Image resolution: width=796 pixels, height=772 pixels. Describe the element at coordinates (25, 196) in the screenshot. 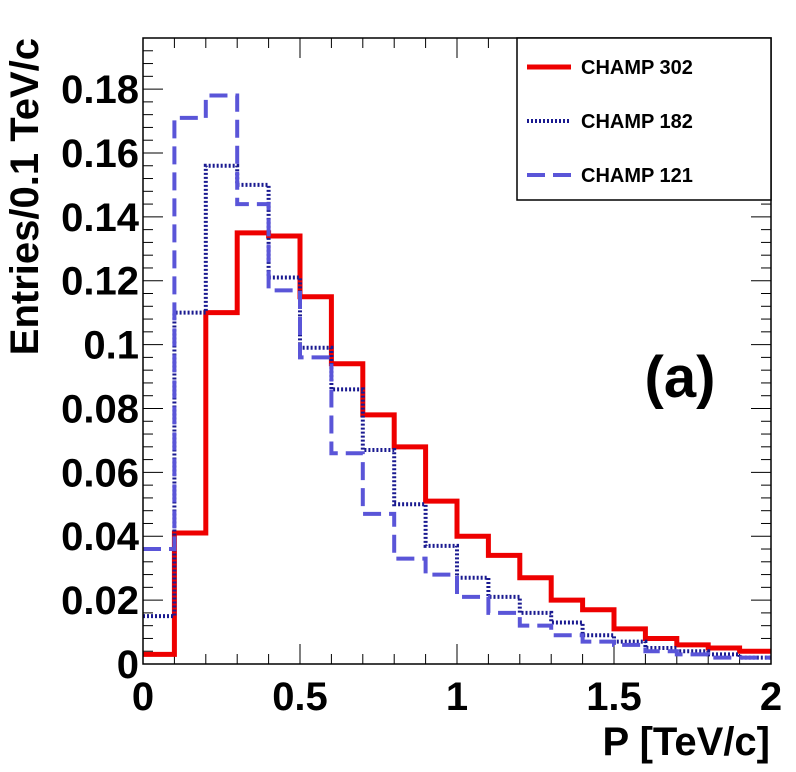

I see `y-axis-title: Entries/0.1 TeV/c` at that location.